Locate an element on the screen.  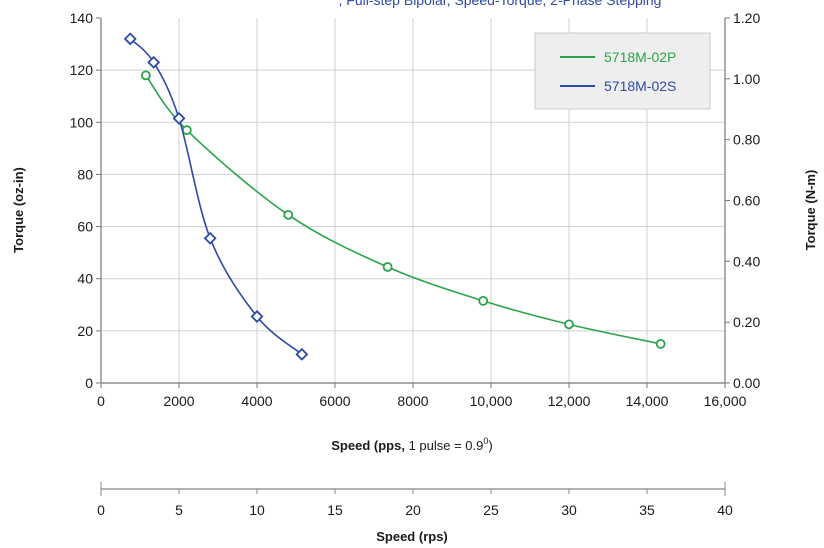
x-axis-title-bold: Speed (pps, is located at coordinates (368, 445).